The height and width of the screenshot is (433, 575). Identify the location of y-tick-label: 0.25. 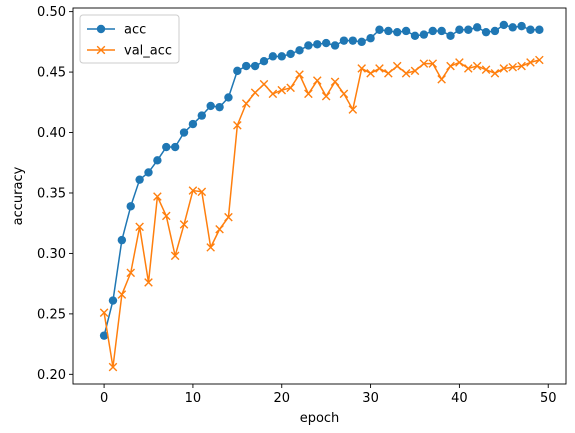
(51, 314).